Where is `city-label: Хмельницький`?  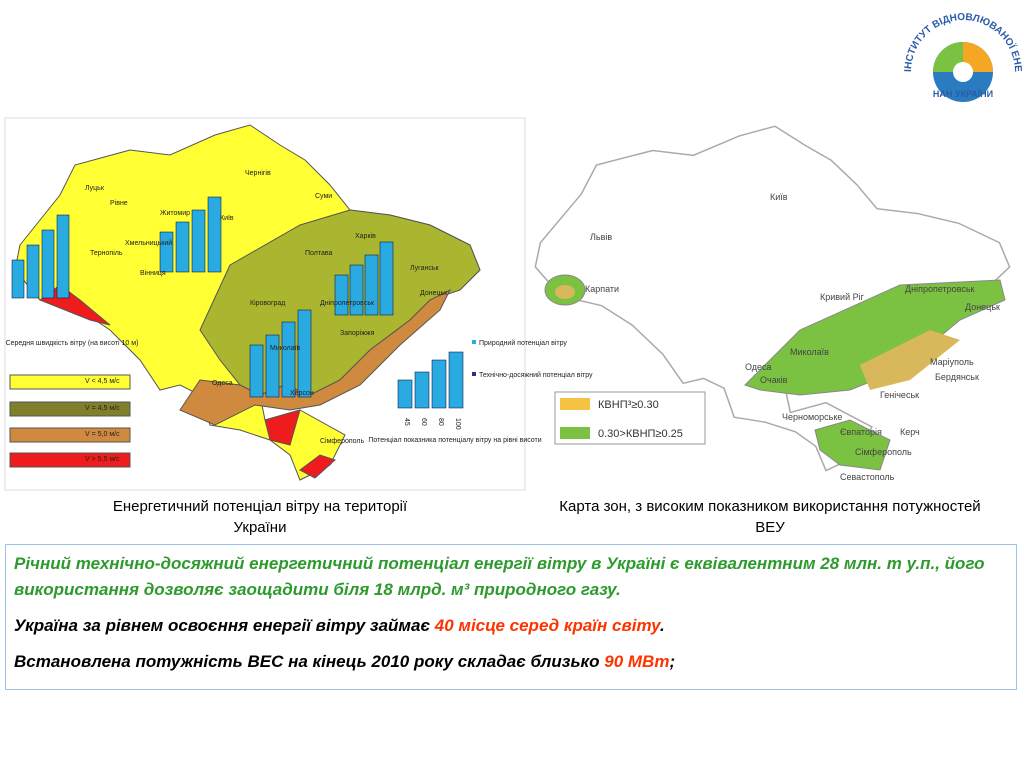
city-label: Хмельницький is located at coordinates (148, 243).